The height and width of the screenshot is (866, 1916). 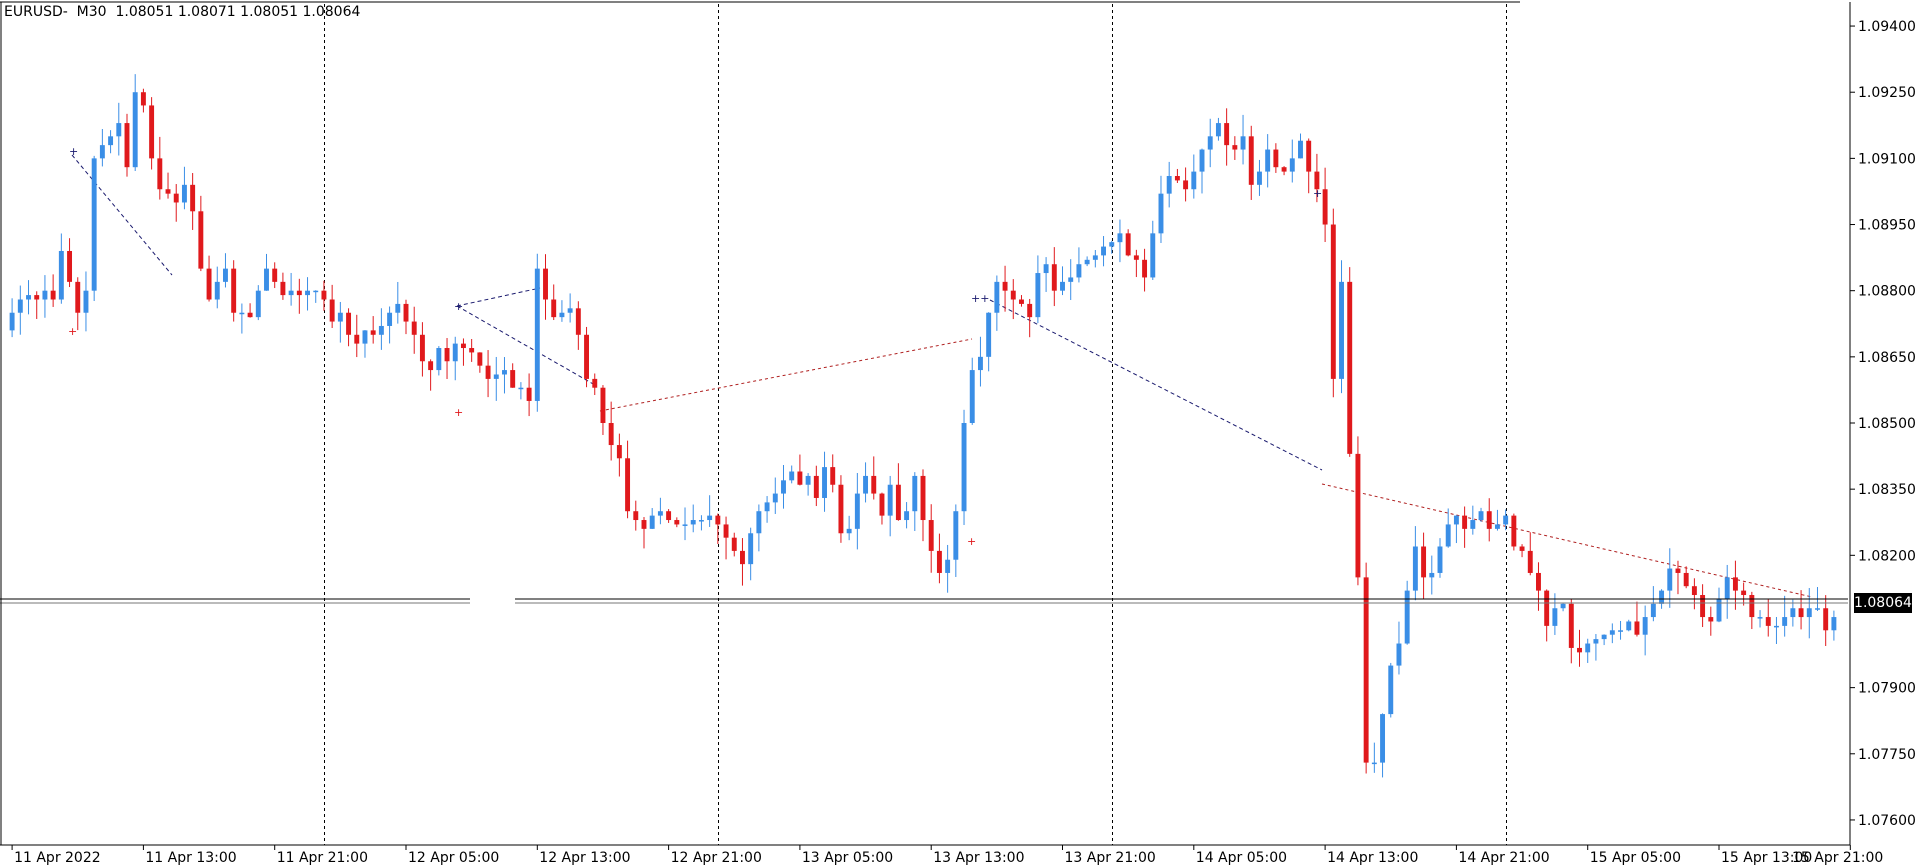 What do you see at coordinates (458, 412) in the screenshot?
I see `marker-red-2: +` at bounding box center [458, 412].